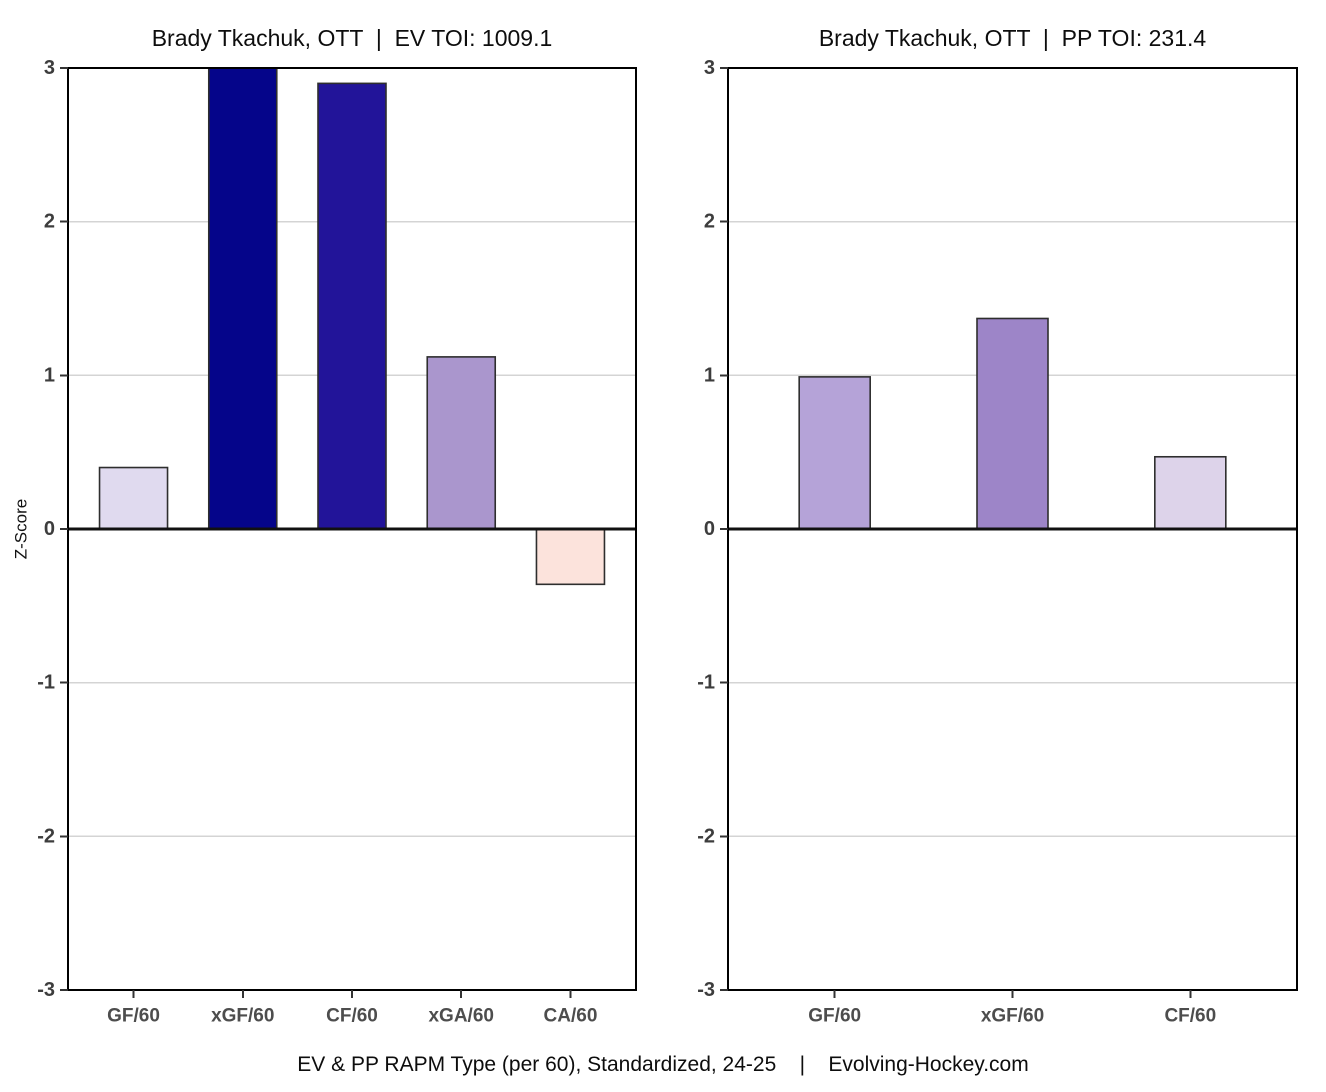 The width and height of the screenshot is (1326, 1092). I want to click on x-tick-label-ca60: CA/60, so click(571, 1016).